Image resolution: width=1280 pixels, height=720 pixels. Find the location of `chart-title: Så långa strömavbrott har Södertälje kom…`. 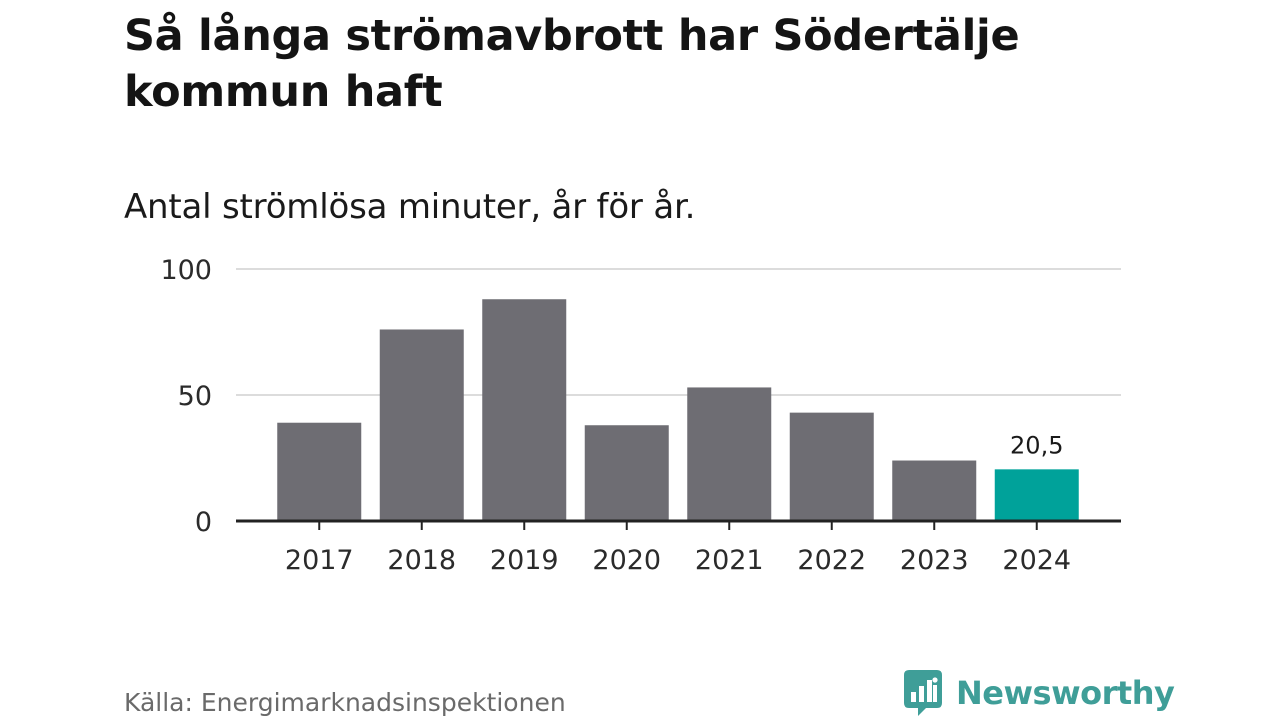

chart-title: Så långa strömavbrott har Södertälje kom… is located at coordinates (572, 64).